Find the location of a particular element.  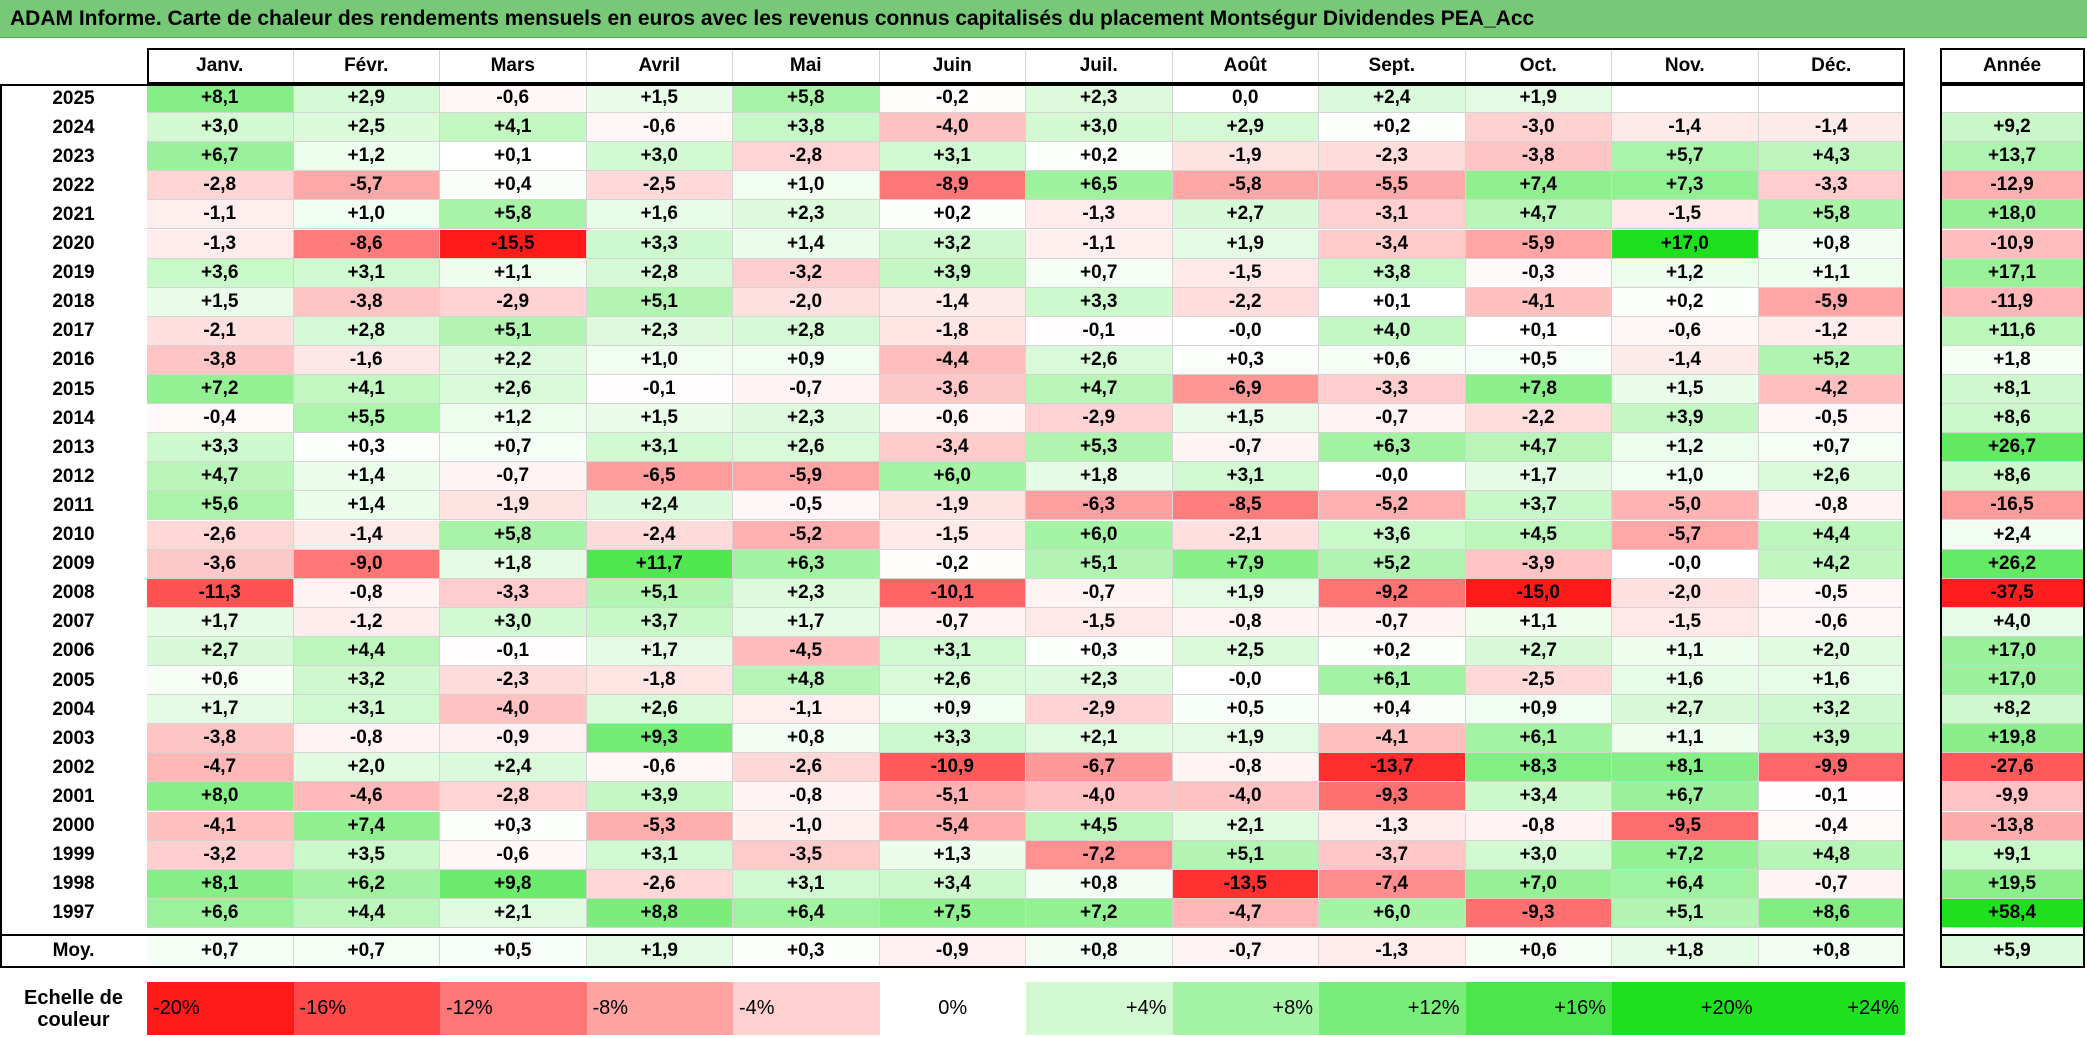

row-year-label: 2002 is located at coordinates (73, 767).